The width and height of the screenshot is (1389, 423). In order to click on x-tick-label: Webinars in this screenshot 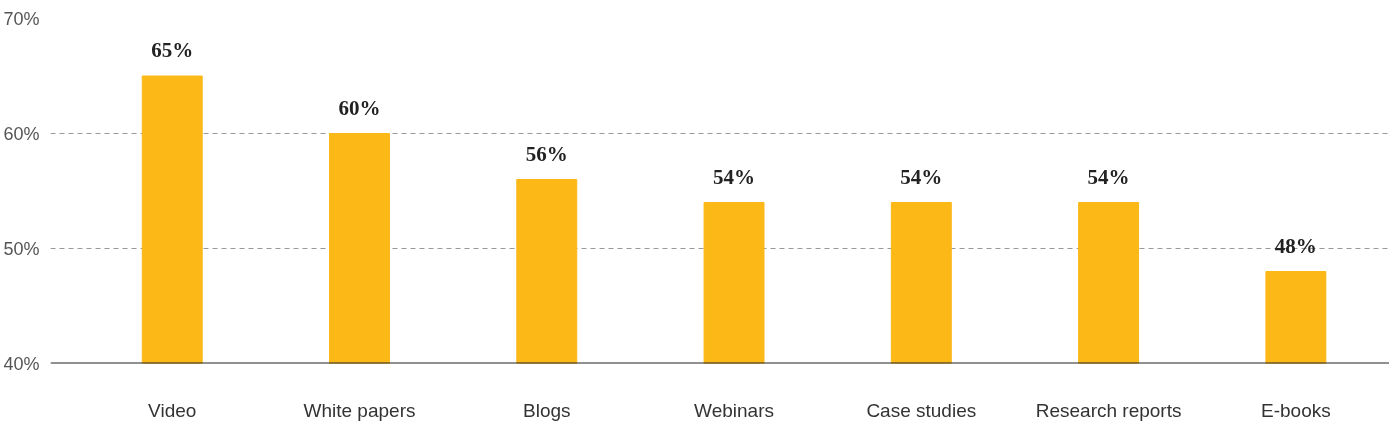, I will do `click(734, 410)`.